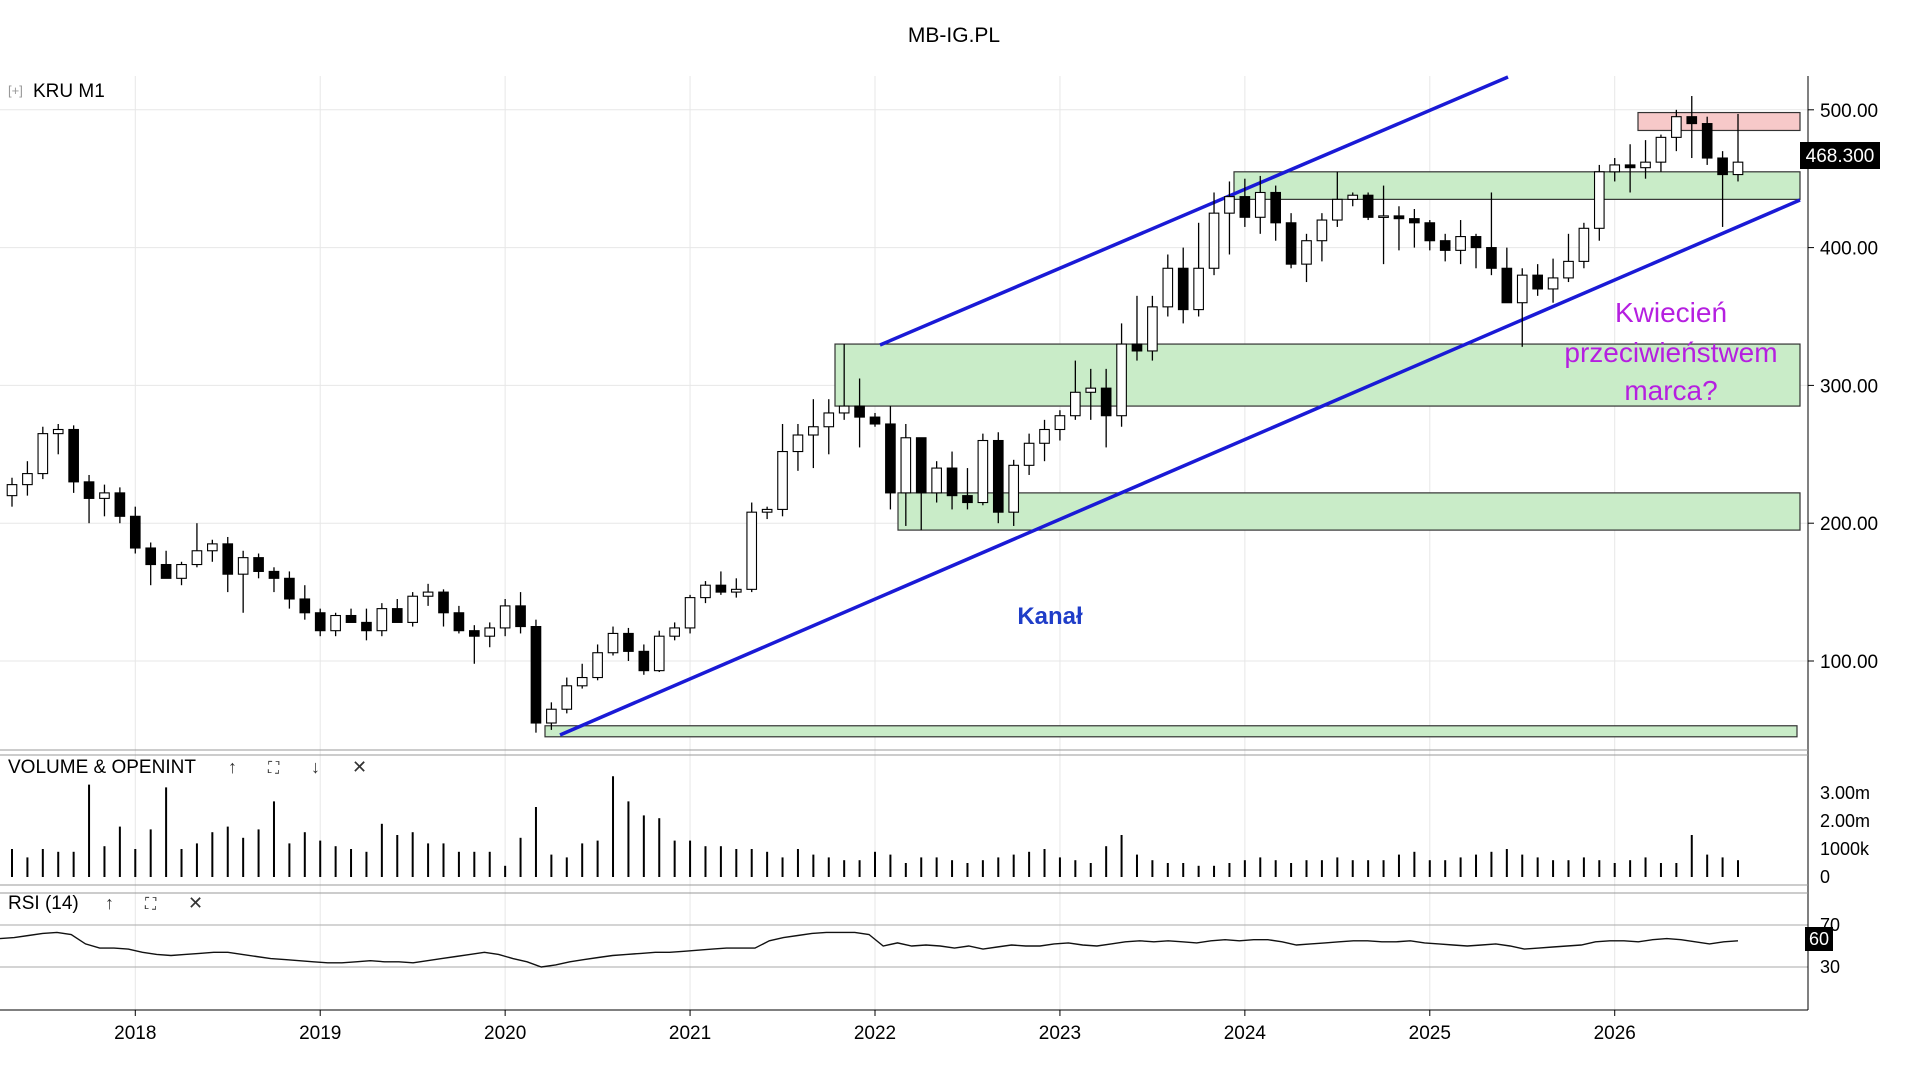 The width and height of the screenshot is (1920, 1085). Describe the element at coordinates (15, 90) in the screenshot. I see `symbol-expand-icon: [+]` at that location.